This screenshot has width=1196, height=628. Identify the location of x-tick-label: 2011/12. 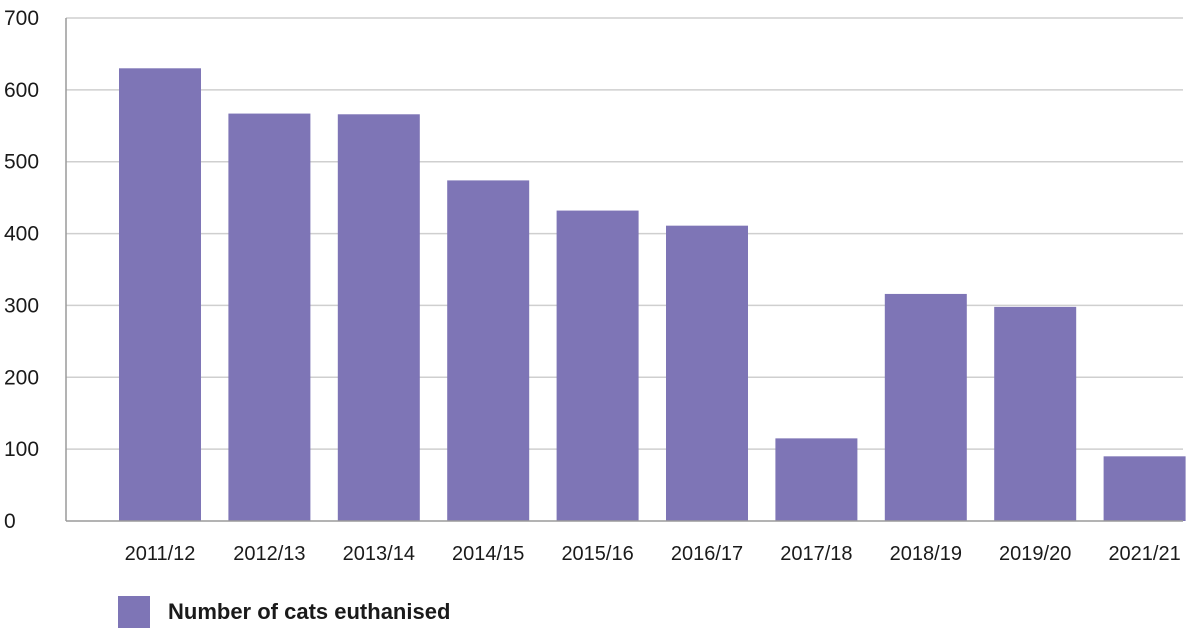
(160, 554).